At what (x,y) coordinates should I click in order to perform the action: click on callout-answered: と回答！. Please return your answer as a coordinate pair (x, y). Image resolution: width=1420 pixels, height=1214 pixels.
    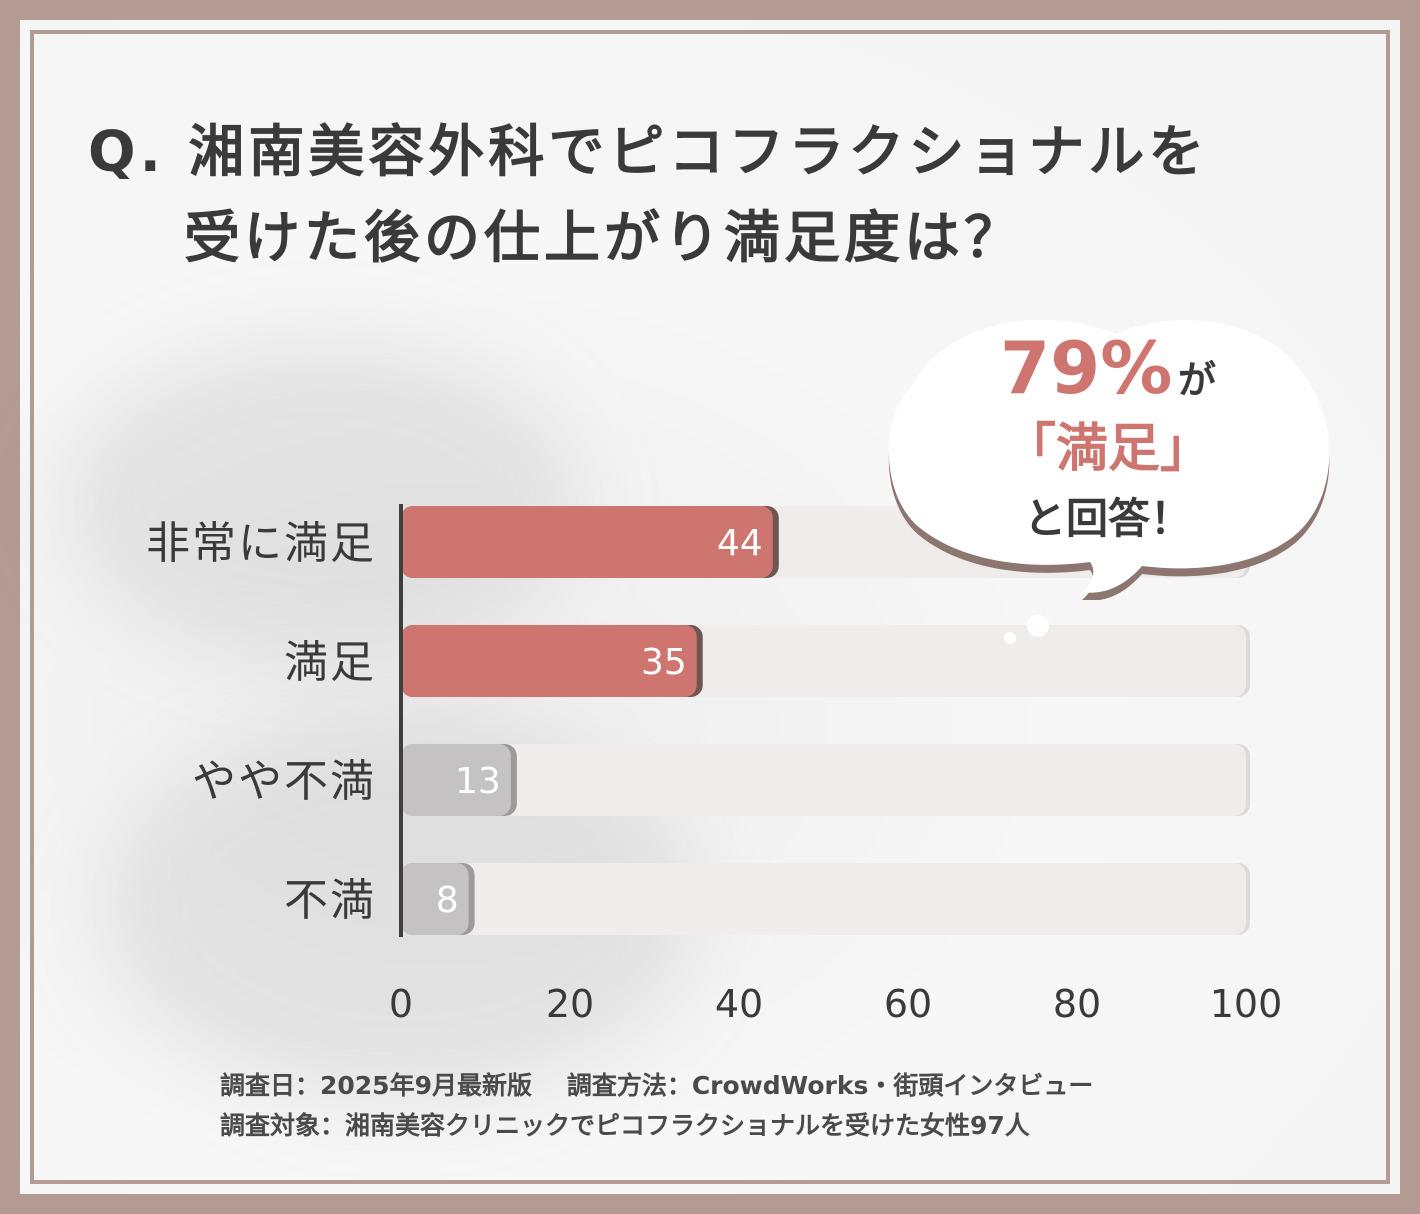
    Looking at the image, I should click on (1107, 518).